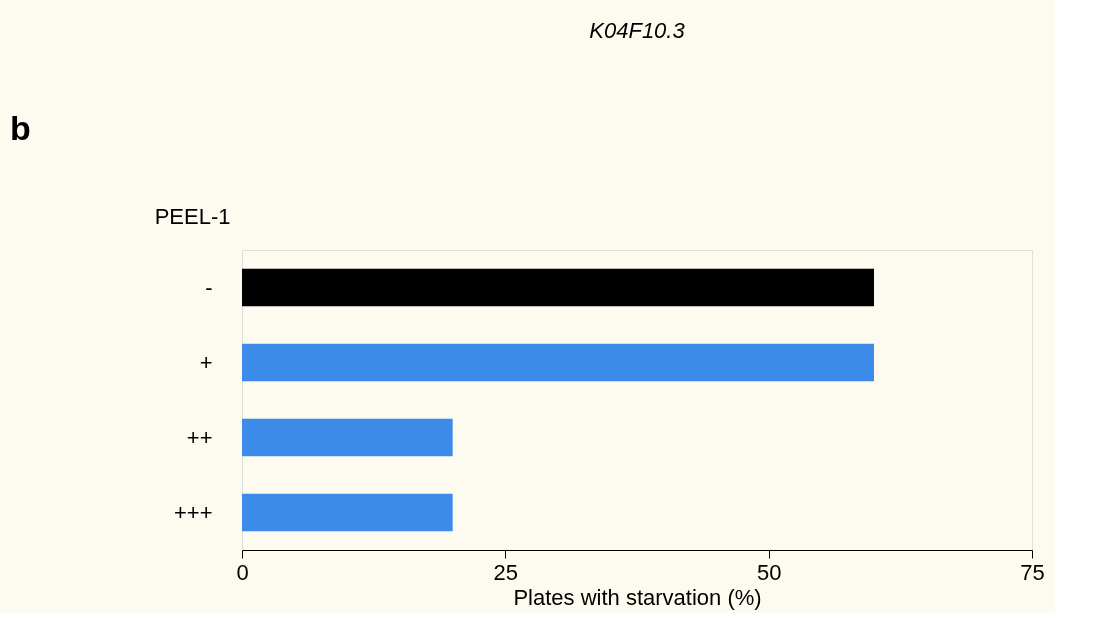  Describe the element at coordinates (1032, 572) in the screenshot. I see `x-tick-label: 75` at that location.